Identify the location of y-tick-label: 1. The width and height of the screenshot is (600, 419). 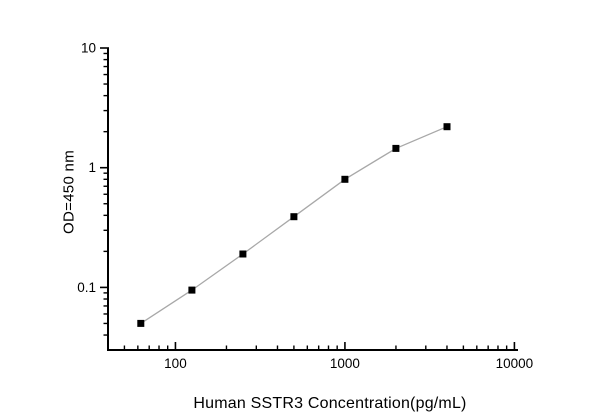
(92, 167).